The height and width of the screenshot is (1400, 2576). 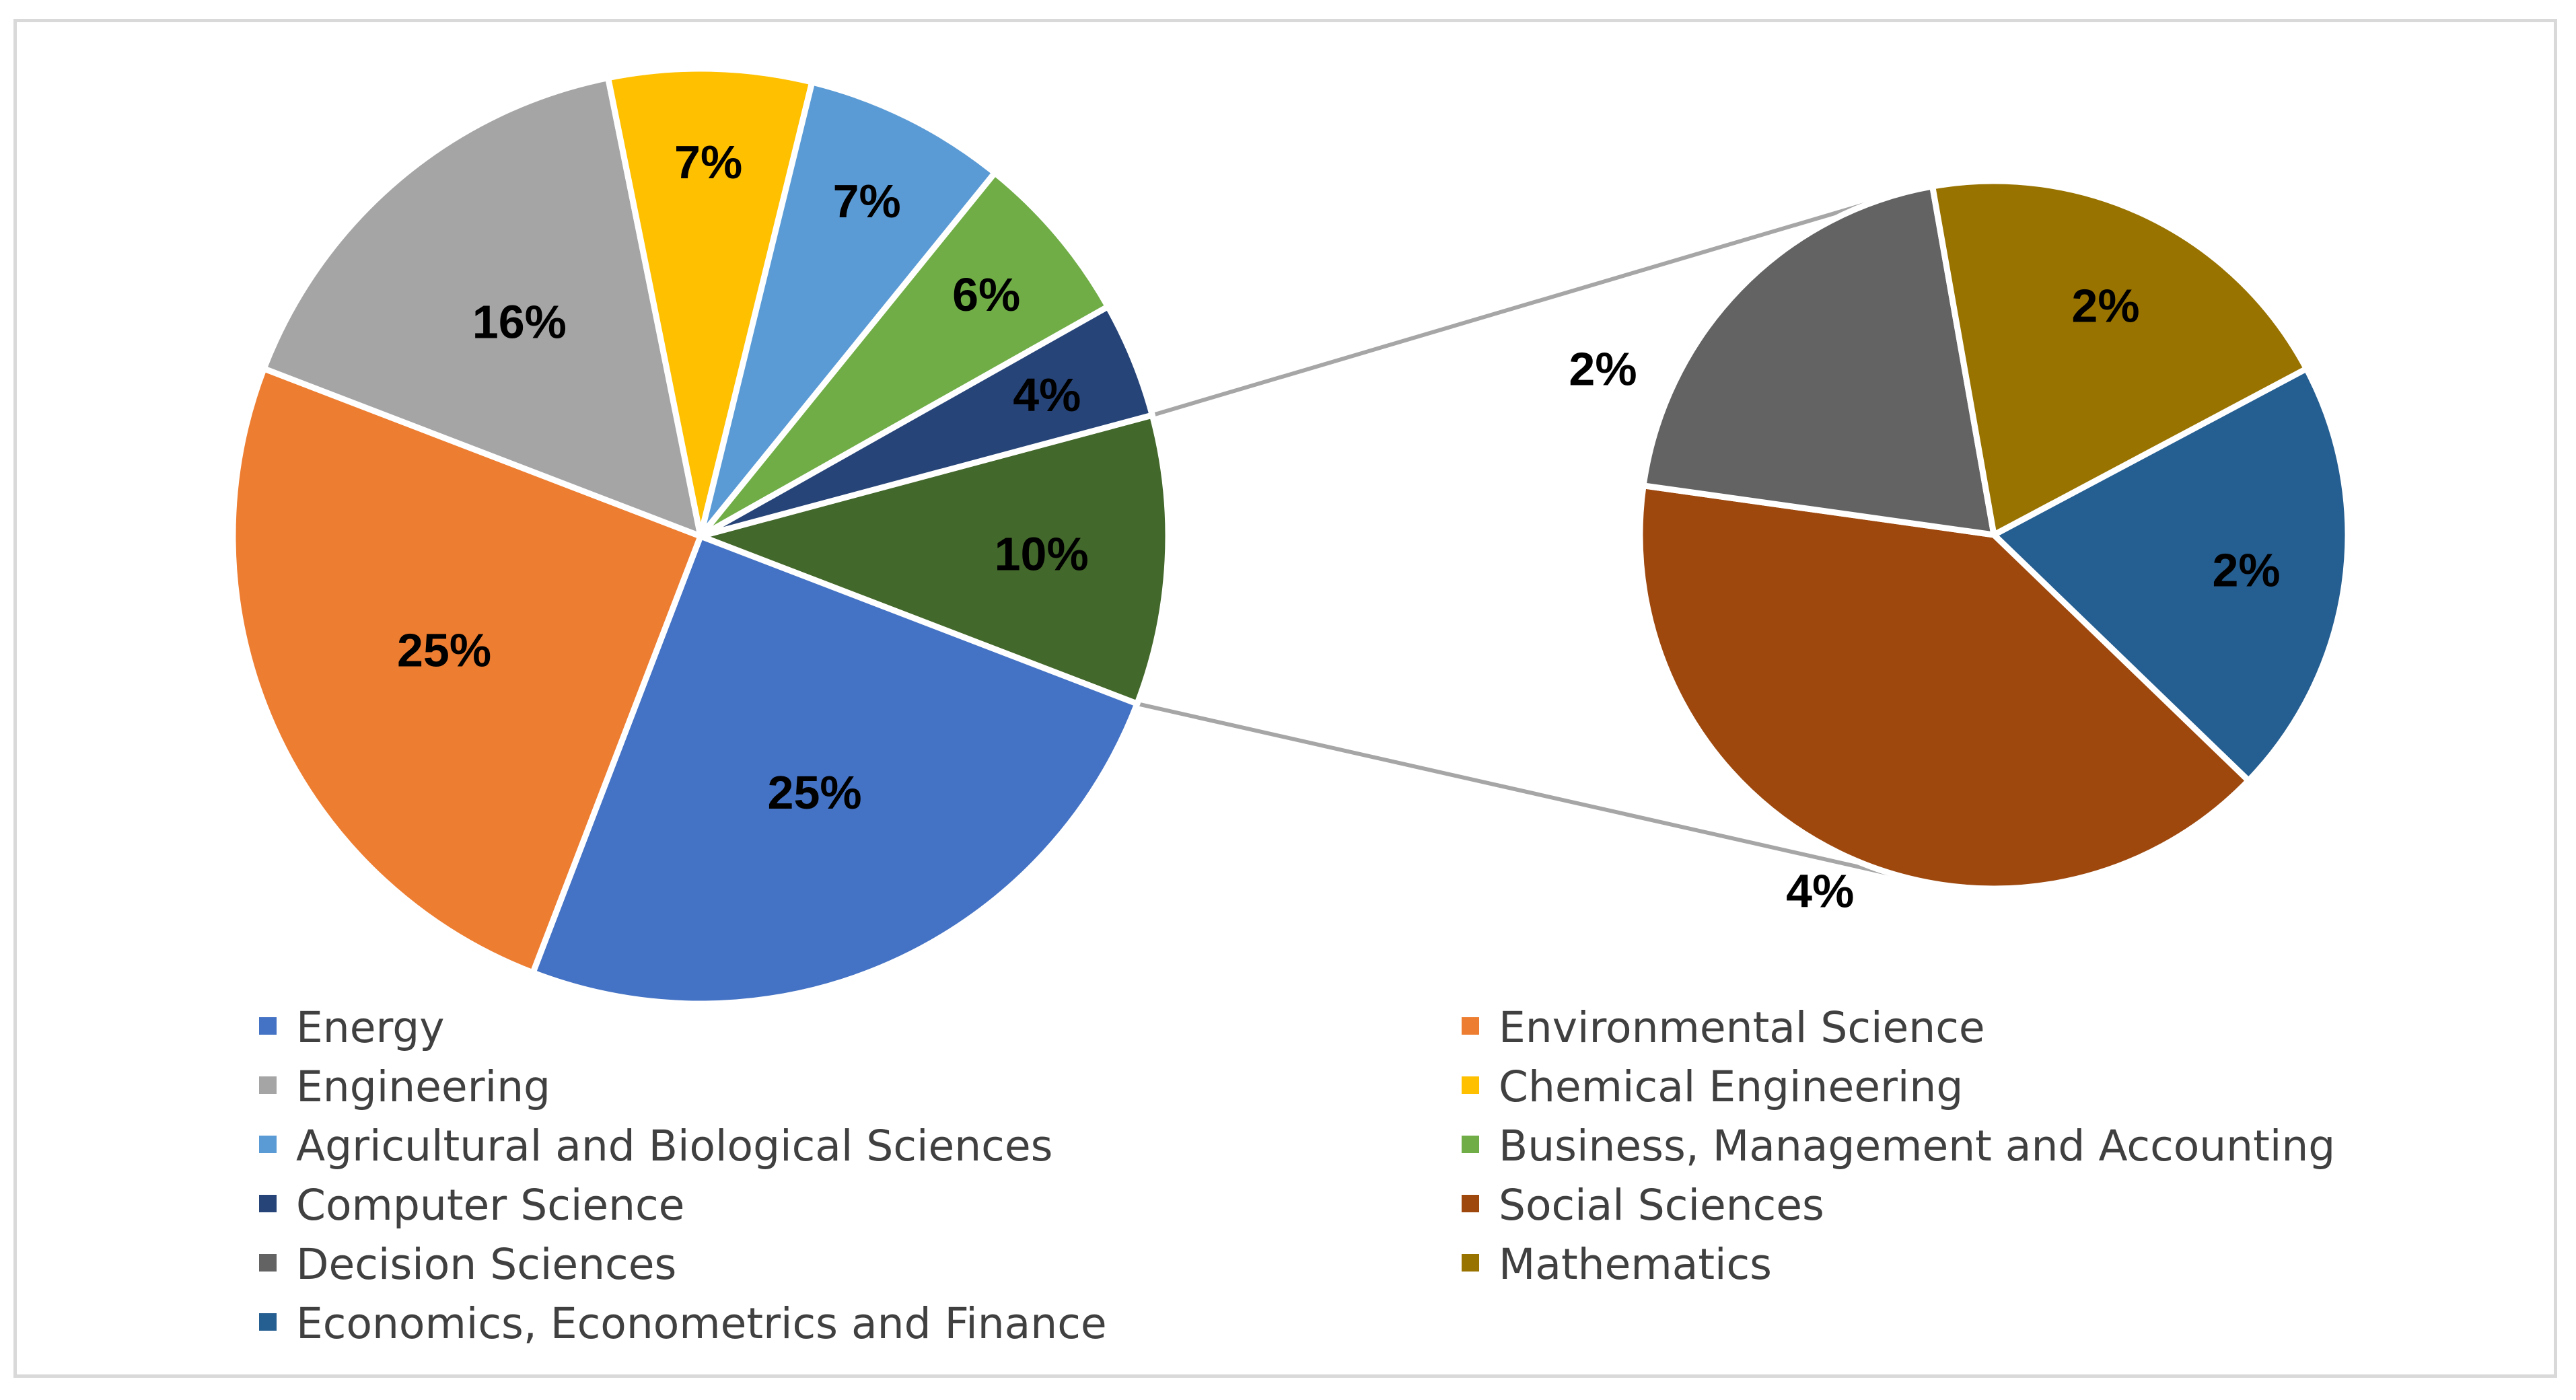 I want to click on legend-item-agricultural-and-biological-sciences: Agricultural and Biological Sciences, so click(x=655, y=1146).